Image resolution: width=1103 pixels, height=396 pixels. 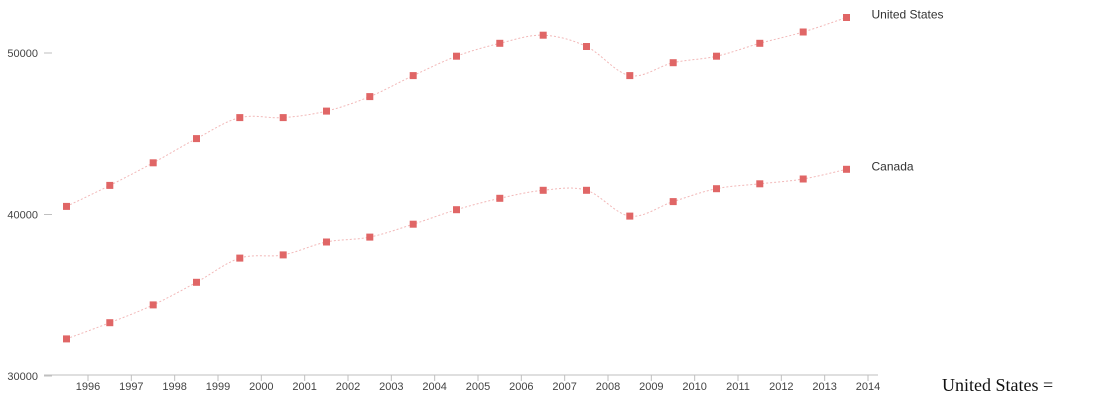 I want to click on x-tick-label: 2003, so click(x=391, y=387).